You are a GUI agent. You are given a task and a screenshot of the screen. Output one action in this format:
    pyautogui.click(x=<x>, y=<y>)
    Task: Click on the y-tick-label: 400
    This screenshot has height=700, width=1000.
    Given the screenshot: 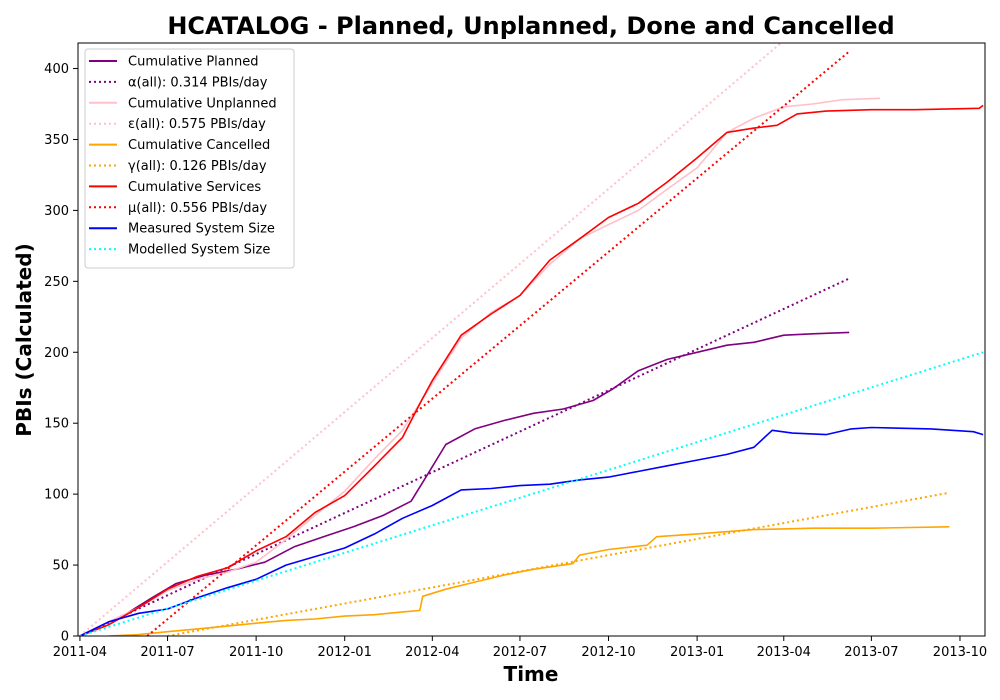 What is the action you would take?
    pyautogui.click(x=56, y=69)
    